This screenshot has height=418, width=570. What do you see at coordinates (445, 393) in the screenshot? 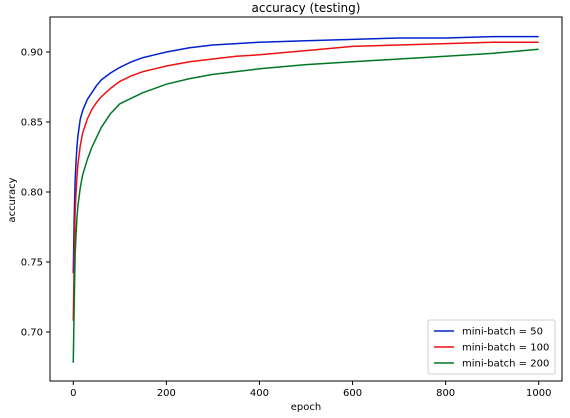
I see `x-tick-label: 800` at bounding box center [445, 393].